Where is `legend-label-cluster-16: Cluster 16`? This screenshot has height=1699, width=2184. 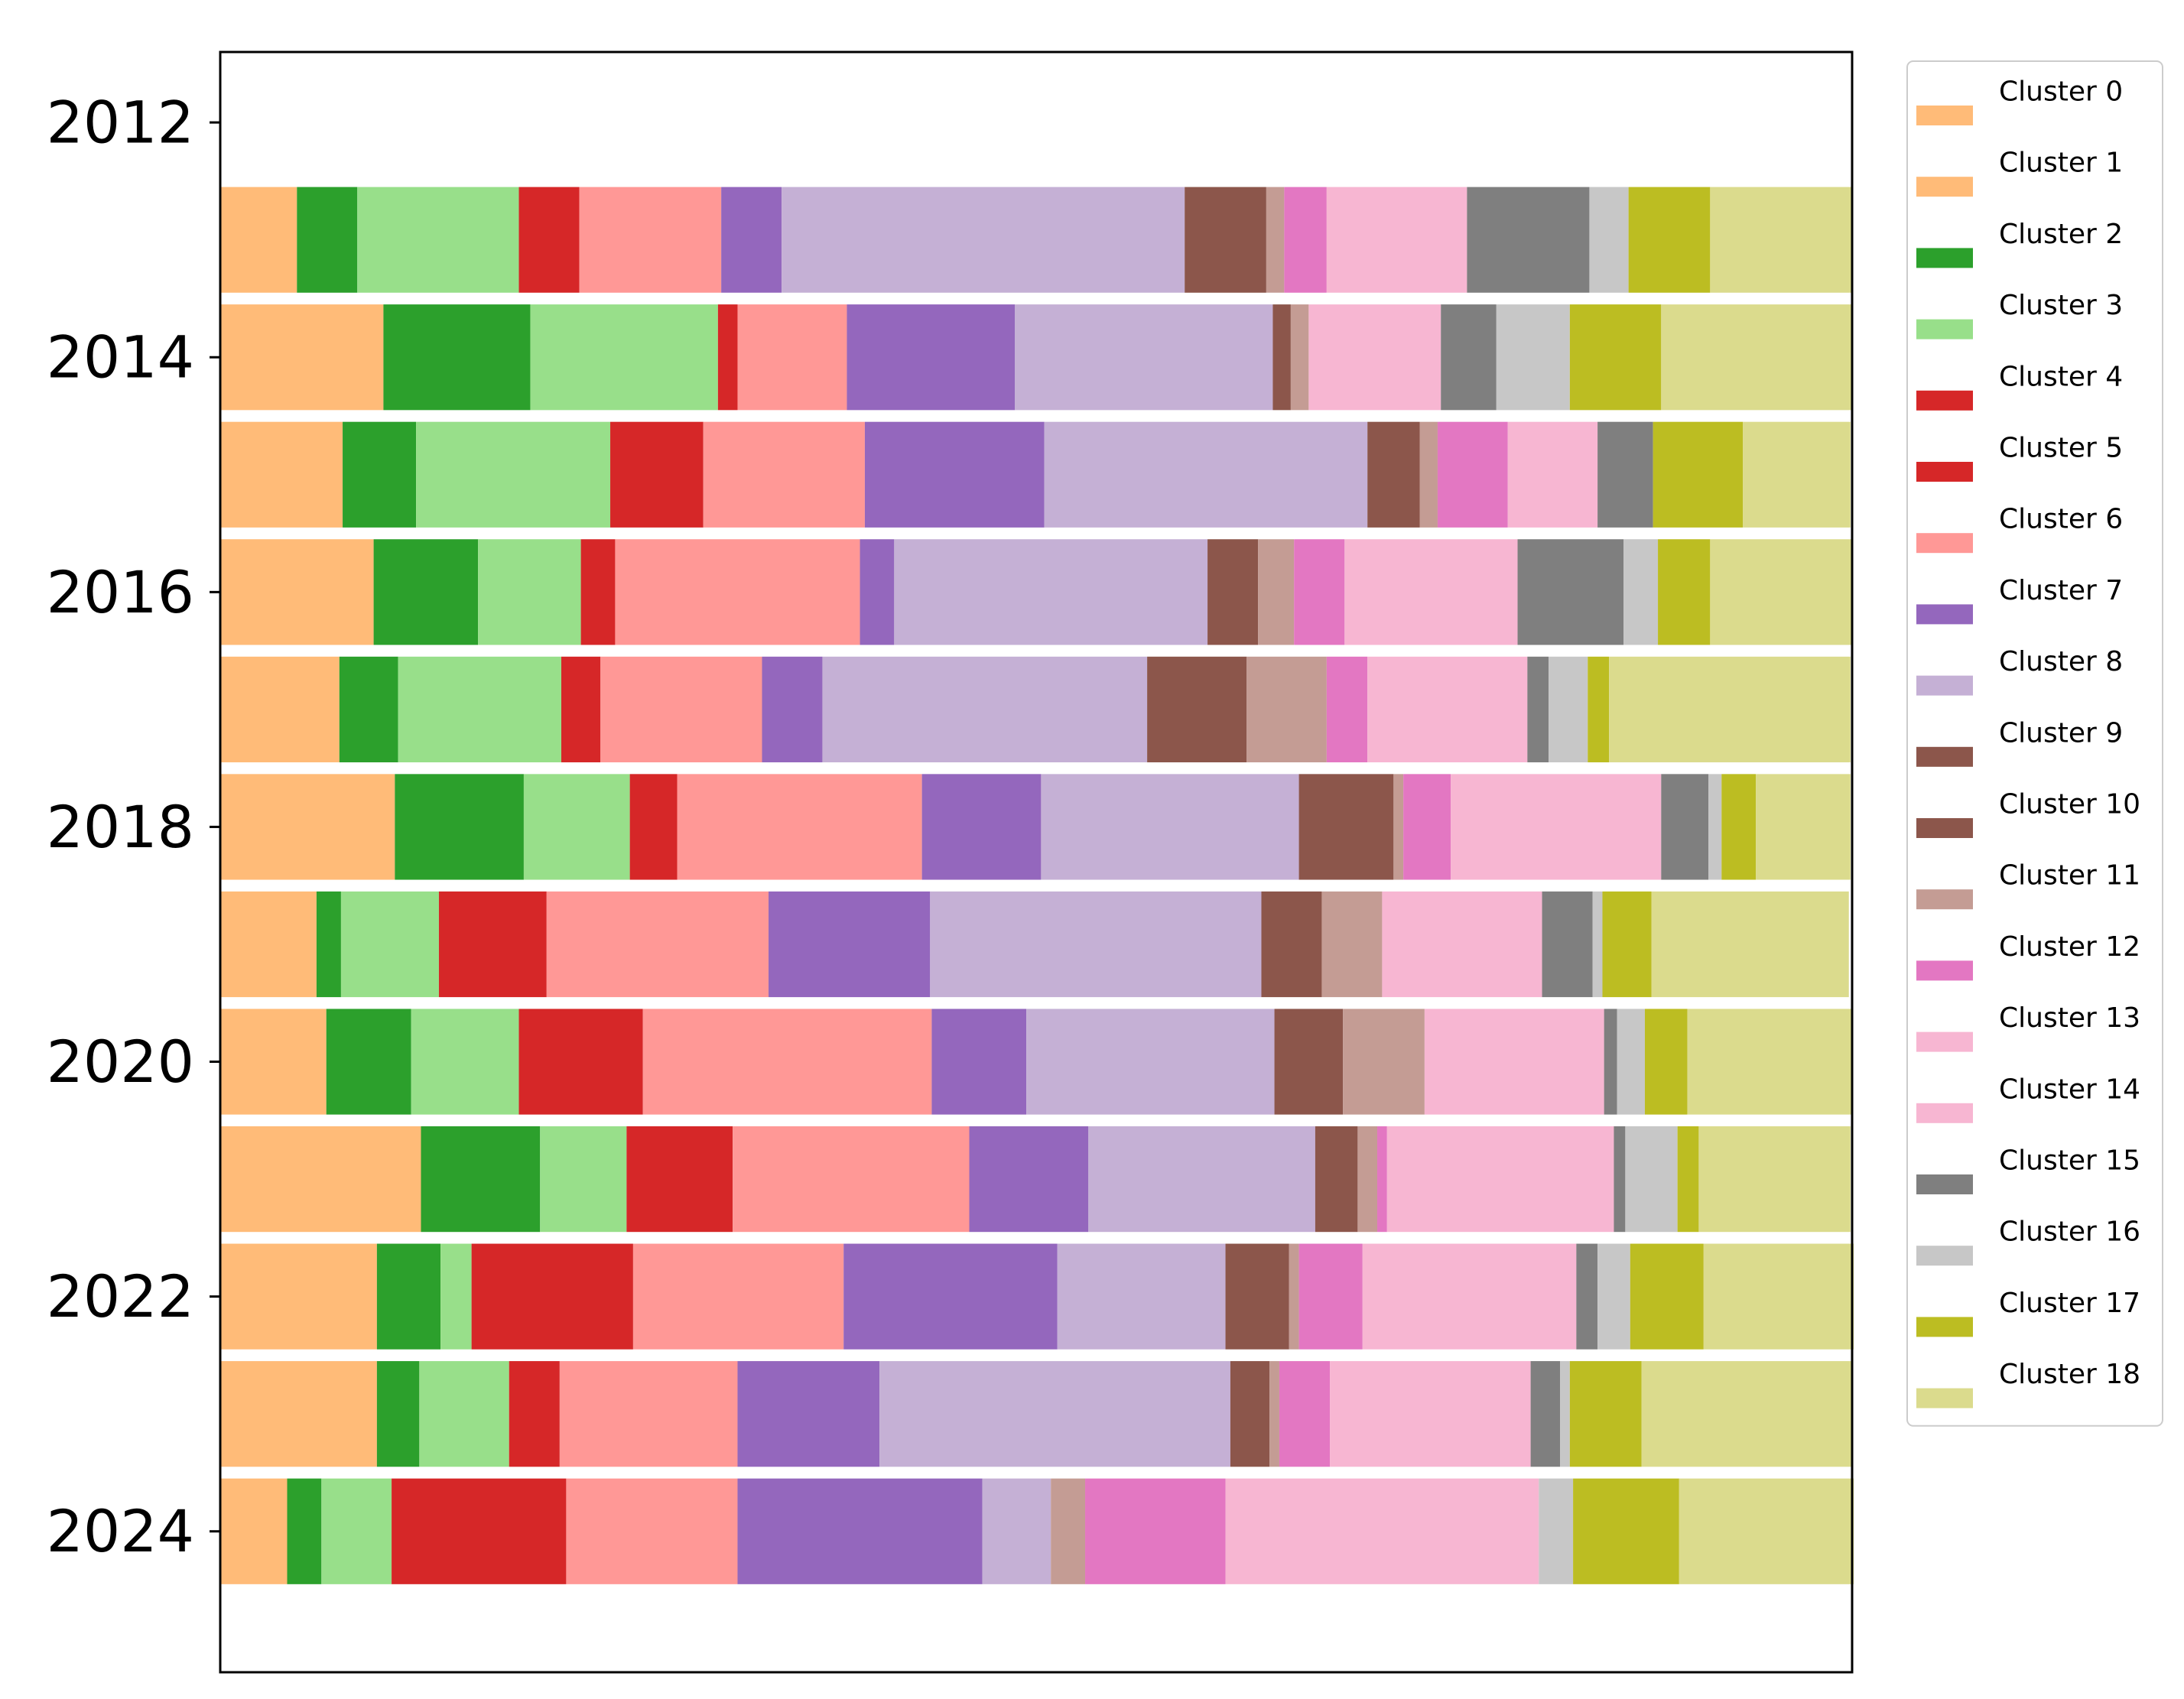
legend-label-cluster-16: Cluster 16 is located at coordinates (2069, 1232).